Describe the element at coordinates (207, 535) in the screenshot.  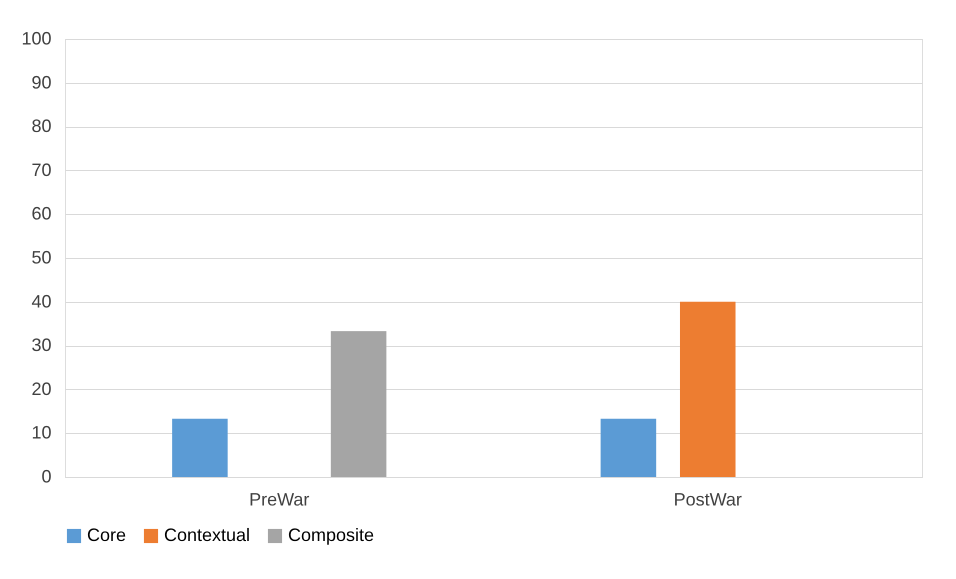
I see `legend-label: Contextual` at that location.